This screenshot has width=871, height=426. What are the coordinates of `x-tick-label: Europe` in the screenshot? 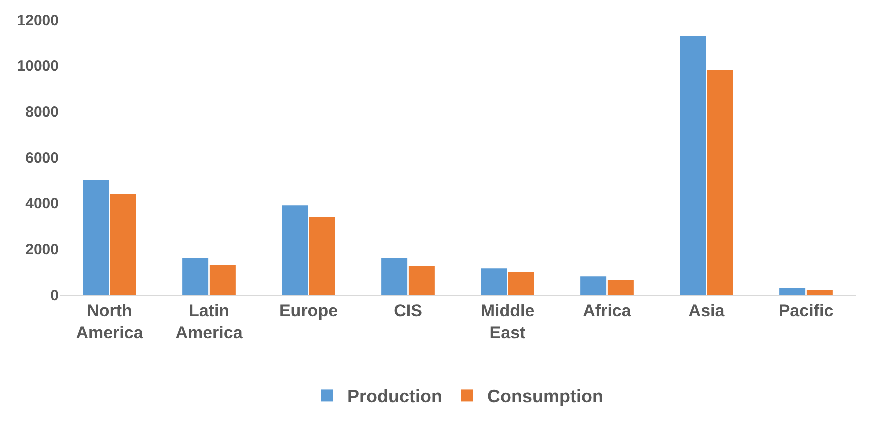 It's located at (308, 310).